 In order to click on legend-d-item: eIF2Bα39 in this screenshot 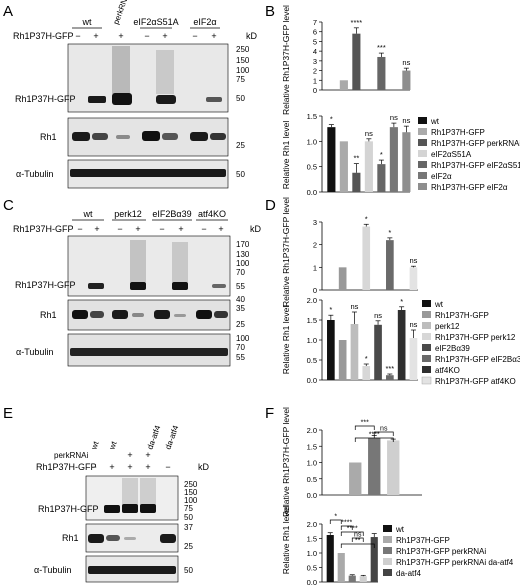, I will do `click(452, 348)`.